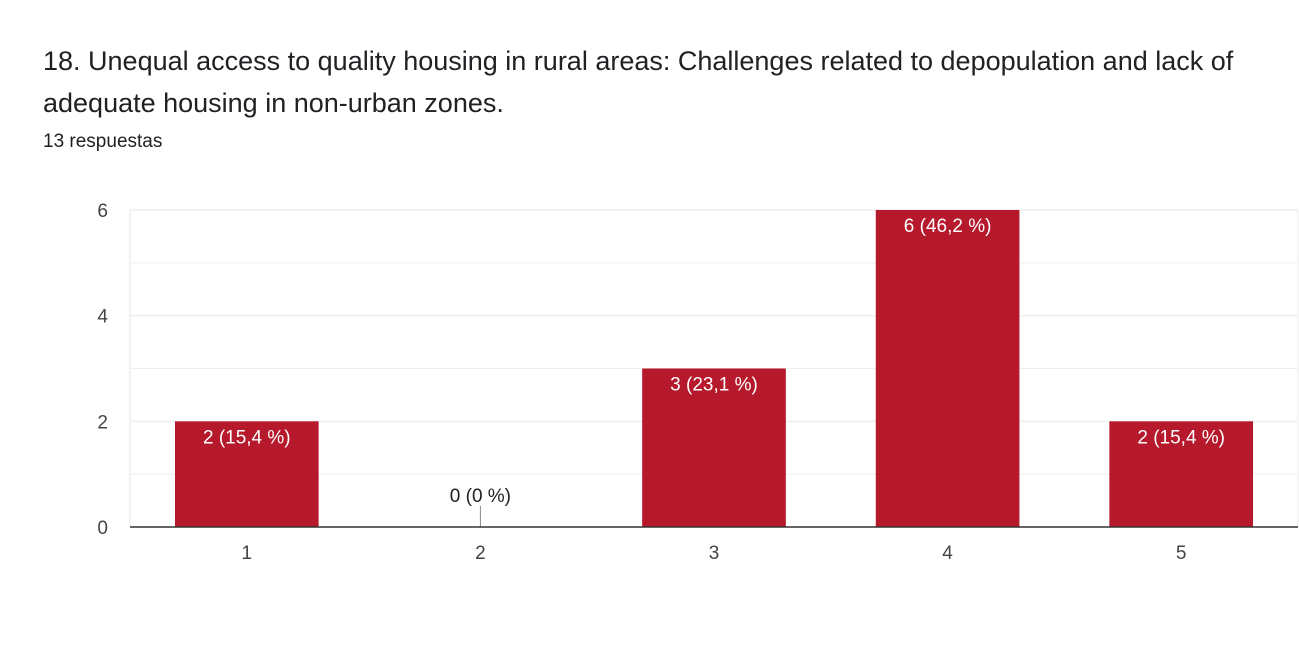 Image resolution: width=1299 pixels, height=660 pixels. Describe the element at coordinates (714, 553) in the screenshot. I see `x-tick-label-3: 3` at that location.